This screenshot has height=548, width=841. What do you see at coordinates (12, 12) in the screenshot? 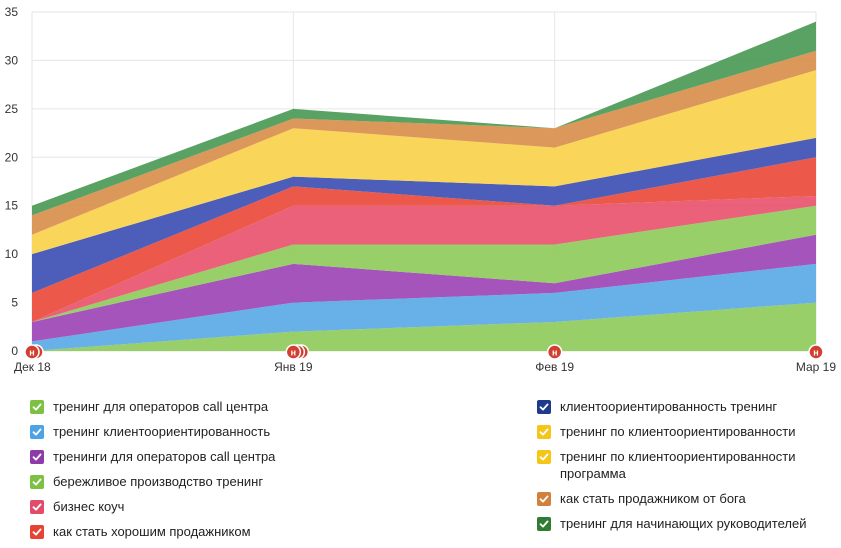
I see `y-tick-label: 35` at bounding box center [12, 12].